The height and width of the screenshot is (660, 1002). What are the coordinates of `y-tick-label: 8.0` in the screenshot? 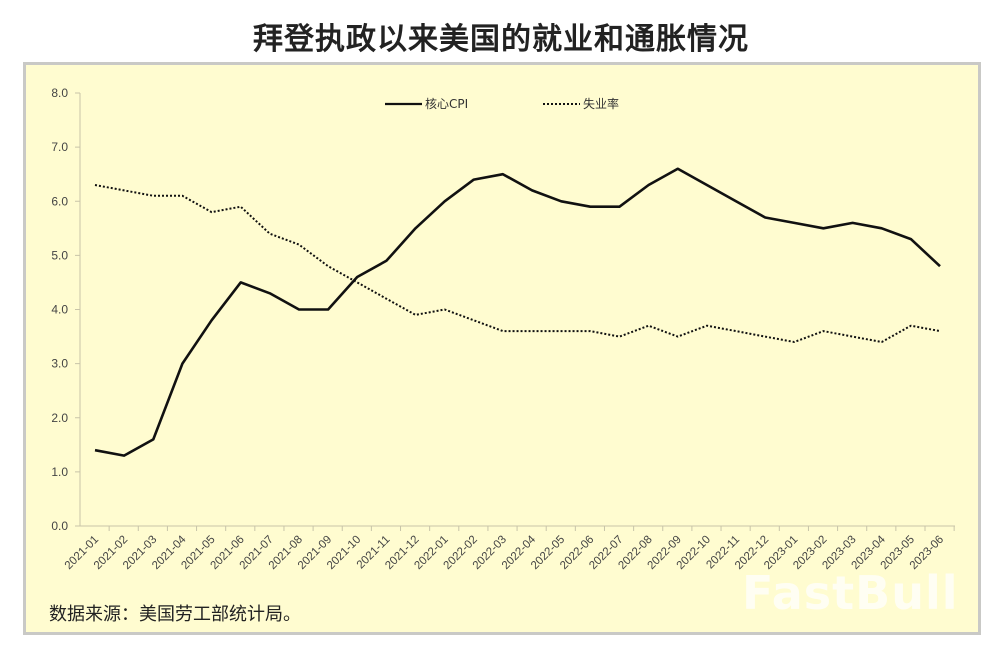 It's located at (59, 93).